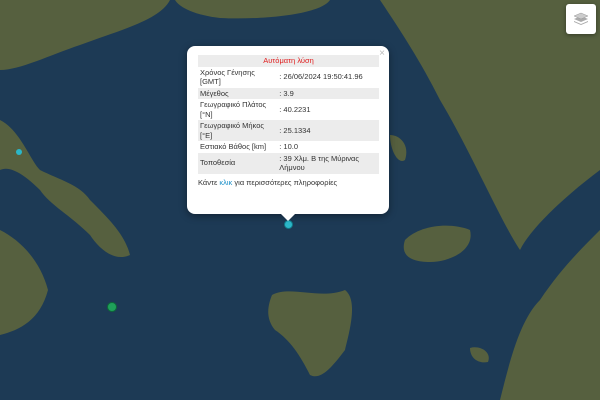 The height and width of the screenshot is (400, 600). Describe the element at coordinates (227, 77) in the screenshot. I see `row-label: Χρόνος Γένησης [GMT]` at that location.